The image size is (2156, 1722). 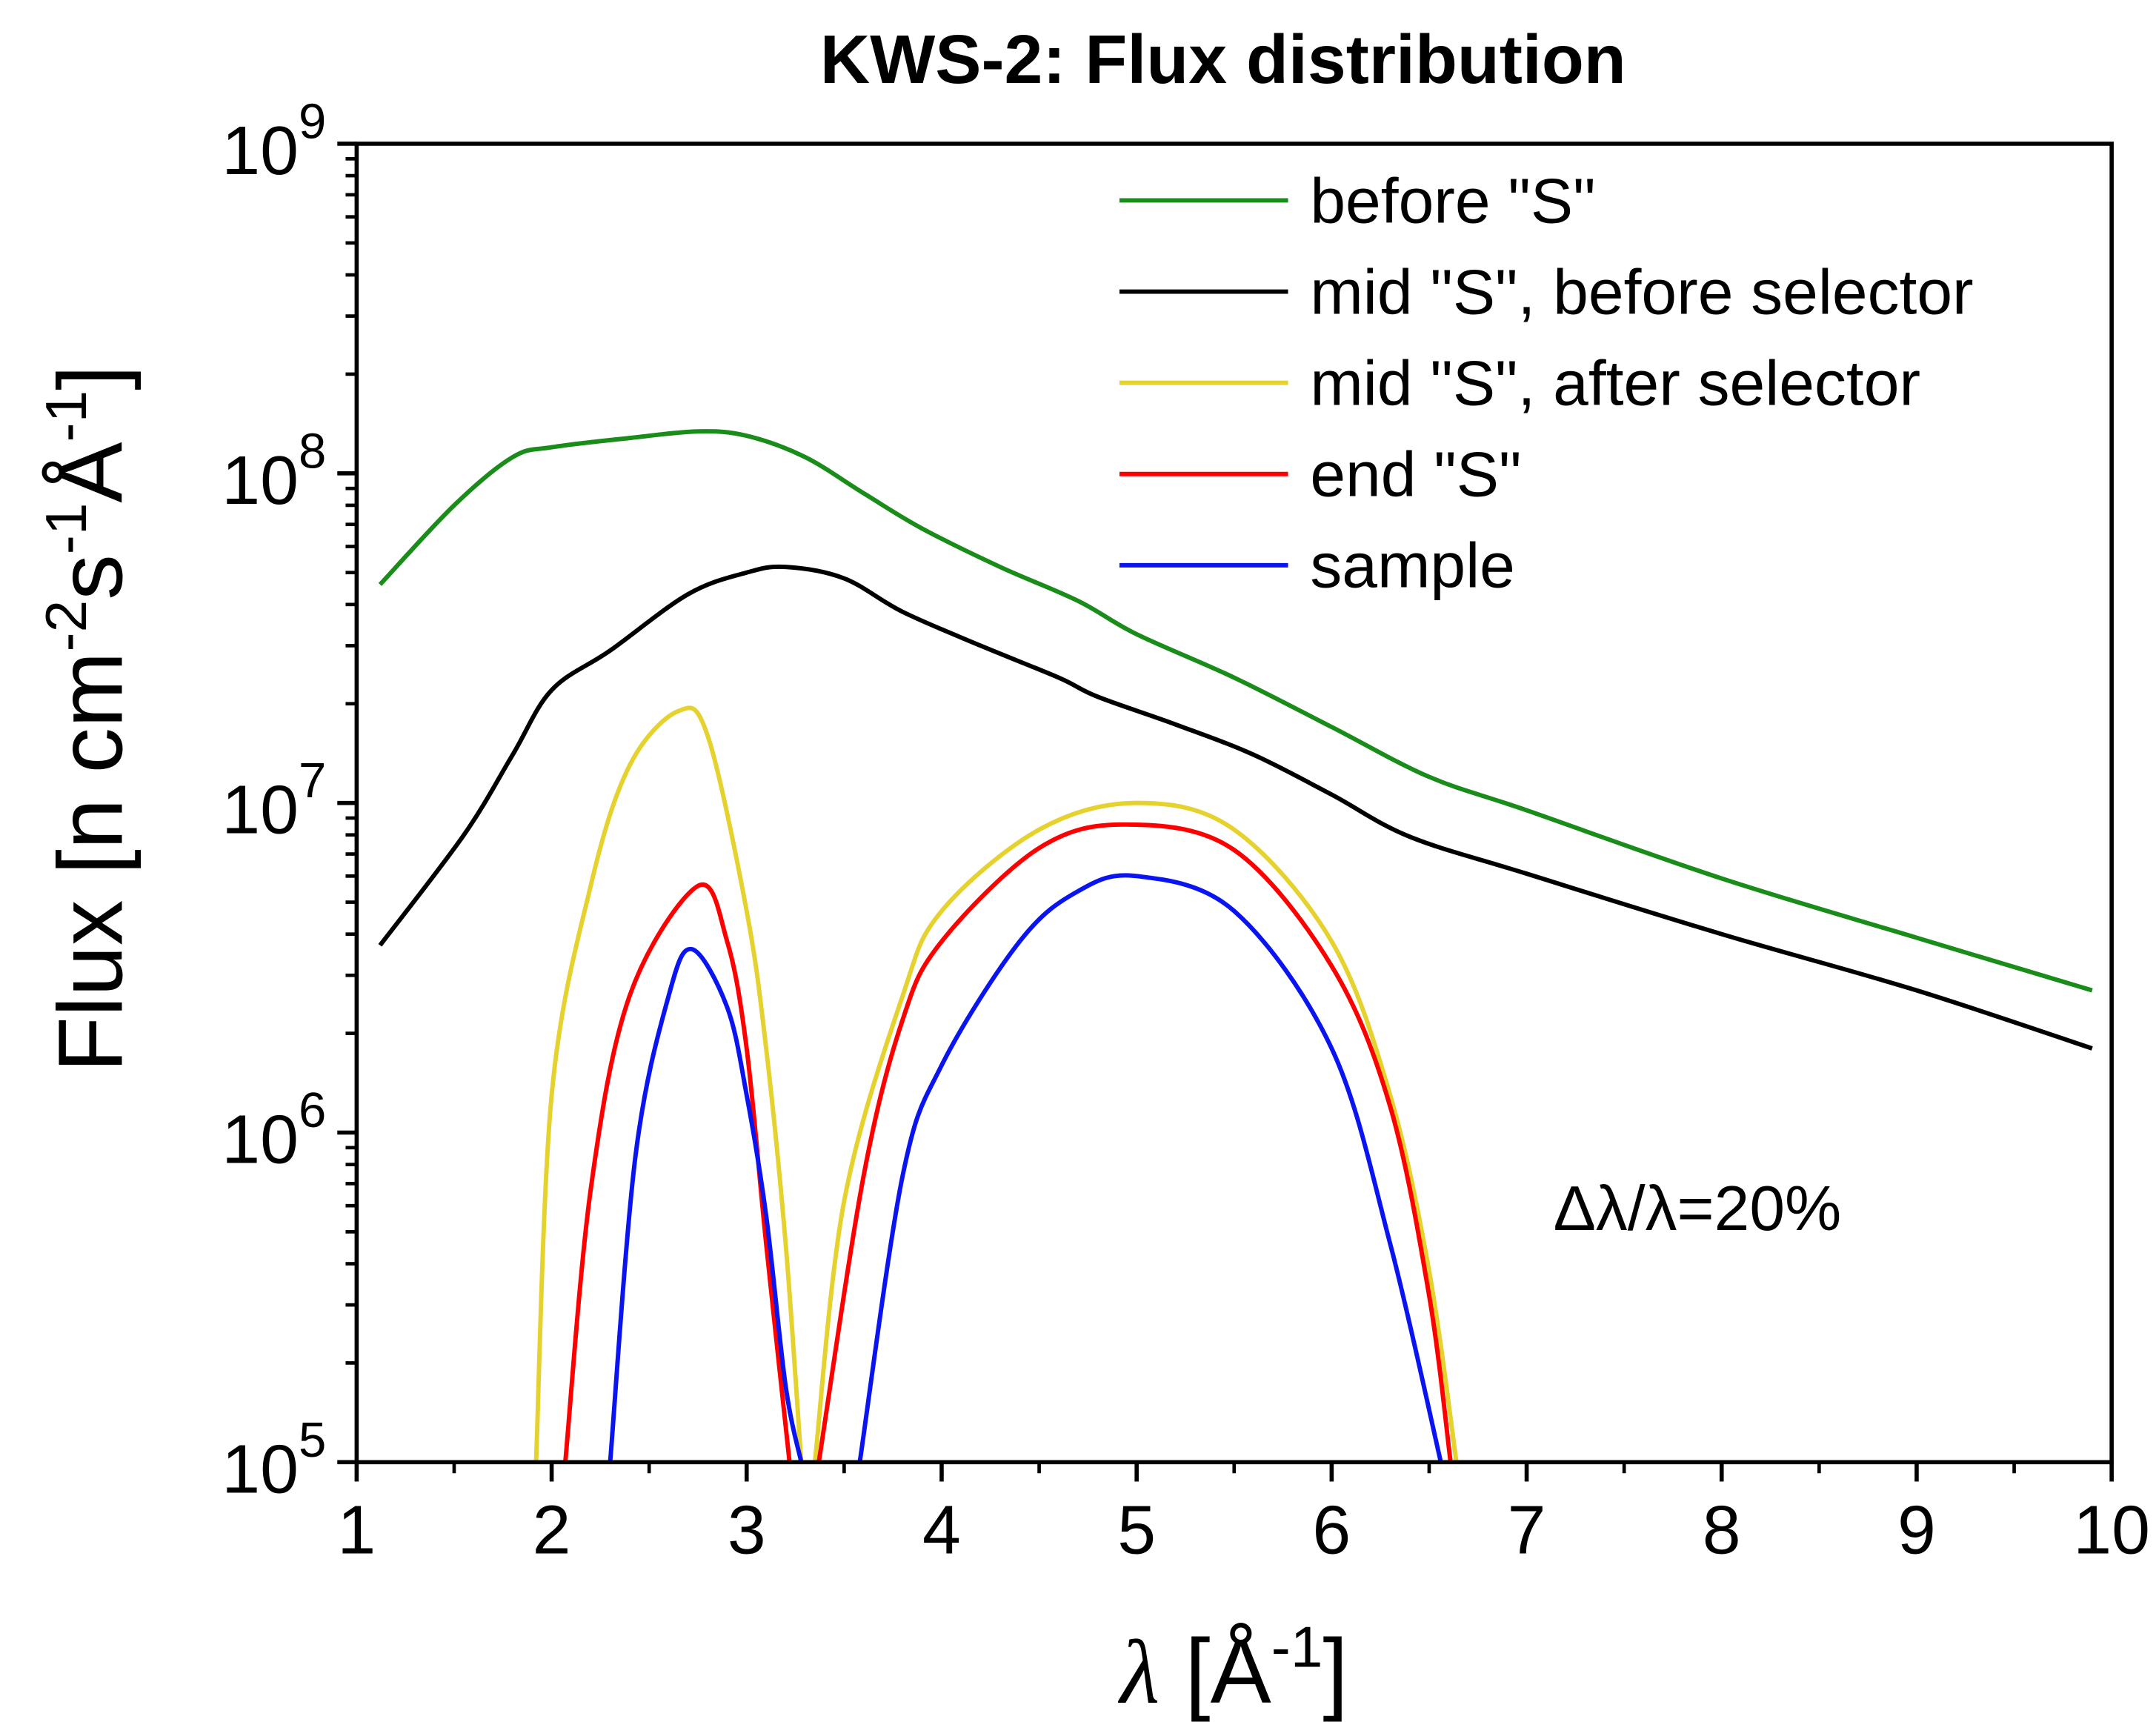 I want to click on x-tick-label: 4, so click(x=941, y=1529).